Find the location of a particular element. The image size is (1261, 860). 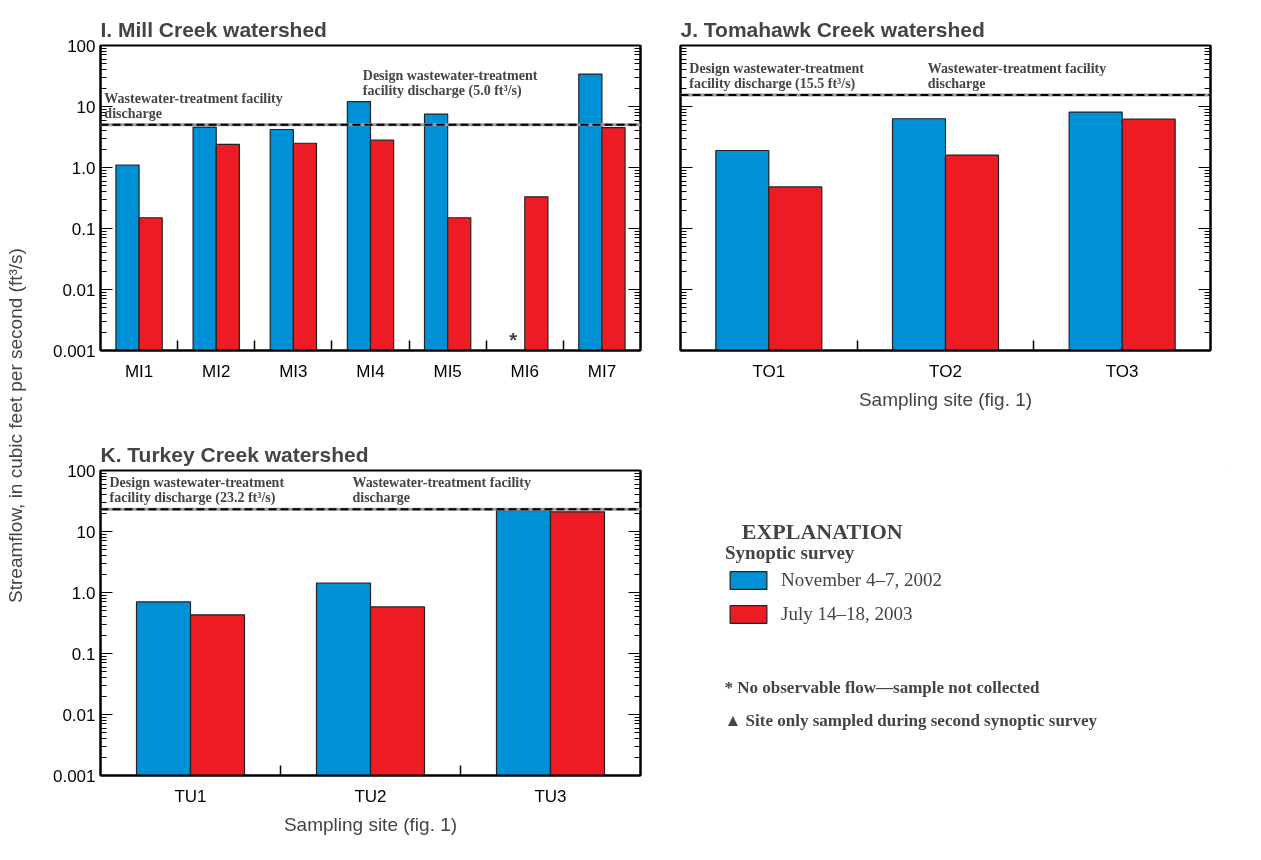

x-tick-label: TO3 is located at coordinates (1122, 371).